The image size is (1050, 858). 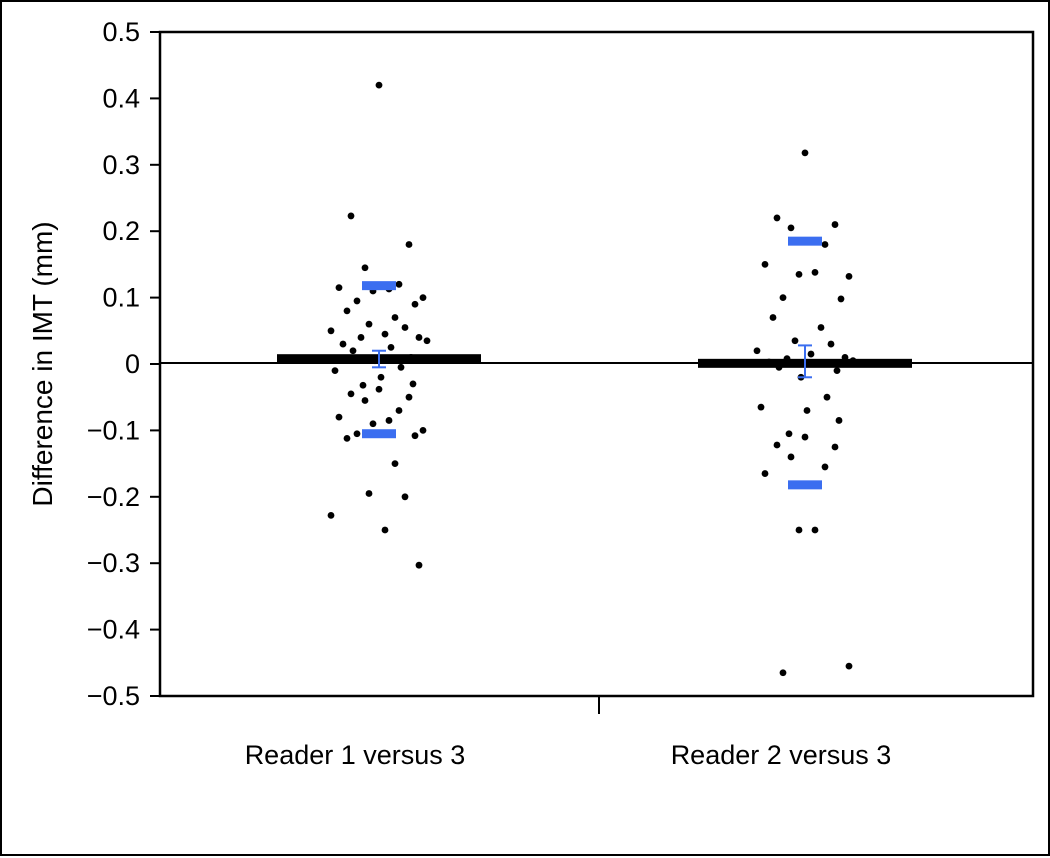 What do you see at coordinates (123, 364) in the screenshot?
I see `y-axis: 0.5 0.4 0.3 0.2 0.1 0 −0.1 −0.2 −0.3 −0.4 −0.5` at bounding box center [123, 364].